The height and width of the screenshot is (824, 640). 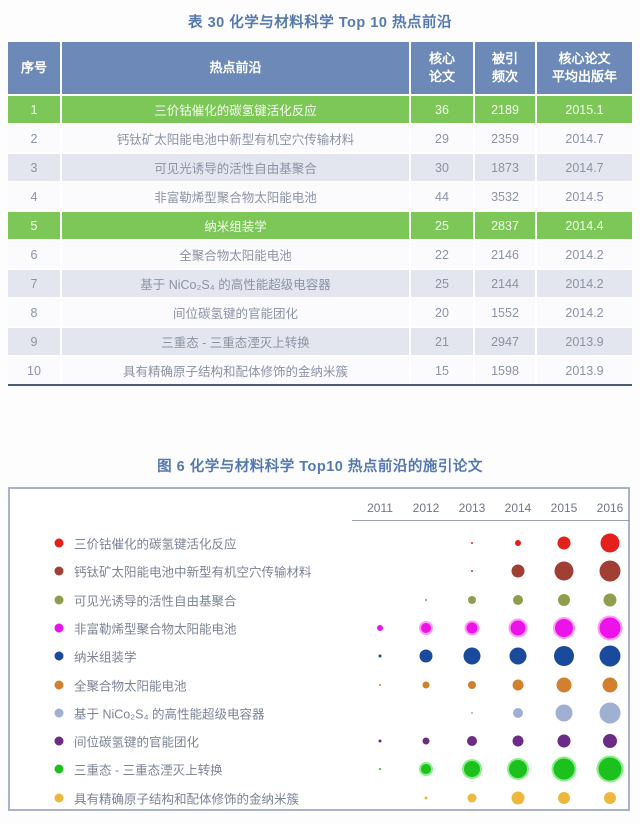 What do you see at coordinates (235, 225) in the screenshot?
I see `topic-cell: 纳米组装学` at bounding box center [235, 225].